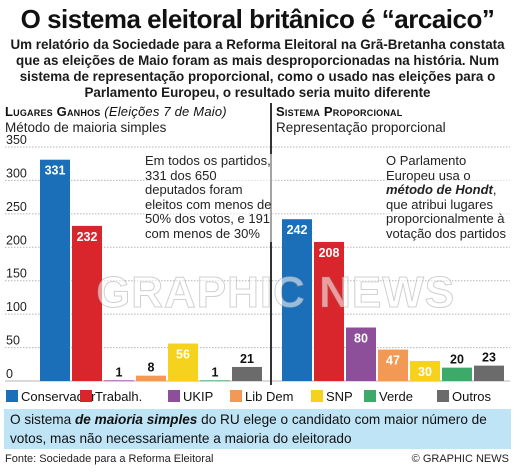 The height and width of the screenshot is (472, 515). Describe the element at coordinates (42, 419) in the screenshot. I see `callout-before: O sistema` at that location.